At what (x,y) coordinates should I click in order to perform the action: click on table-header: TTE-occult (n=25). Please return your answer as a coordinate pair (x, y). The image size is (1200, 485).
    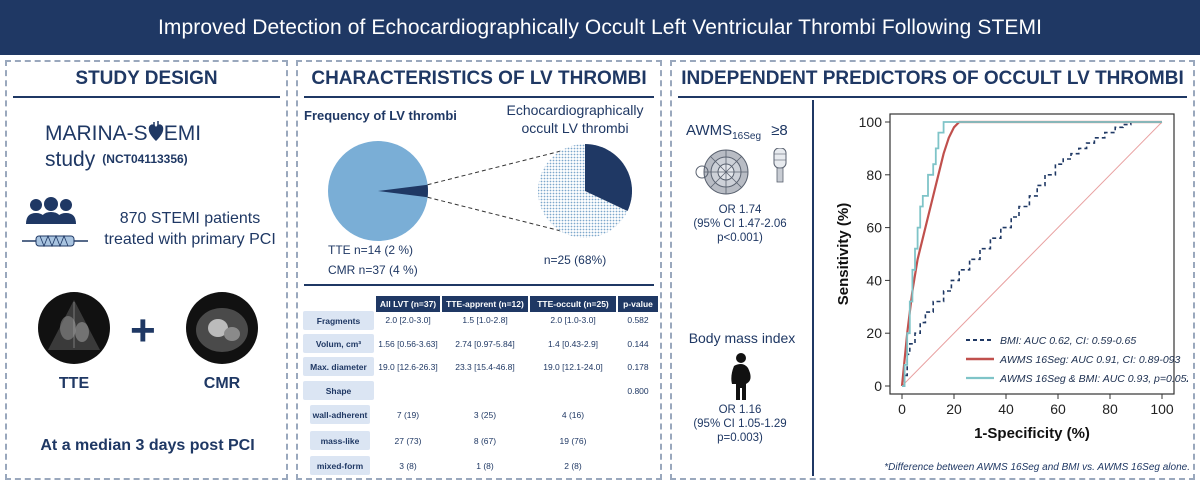
    Looking at the image, I should click on (573, 304).